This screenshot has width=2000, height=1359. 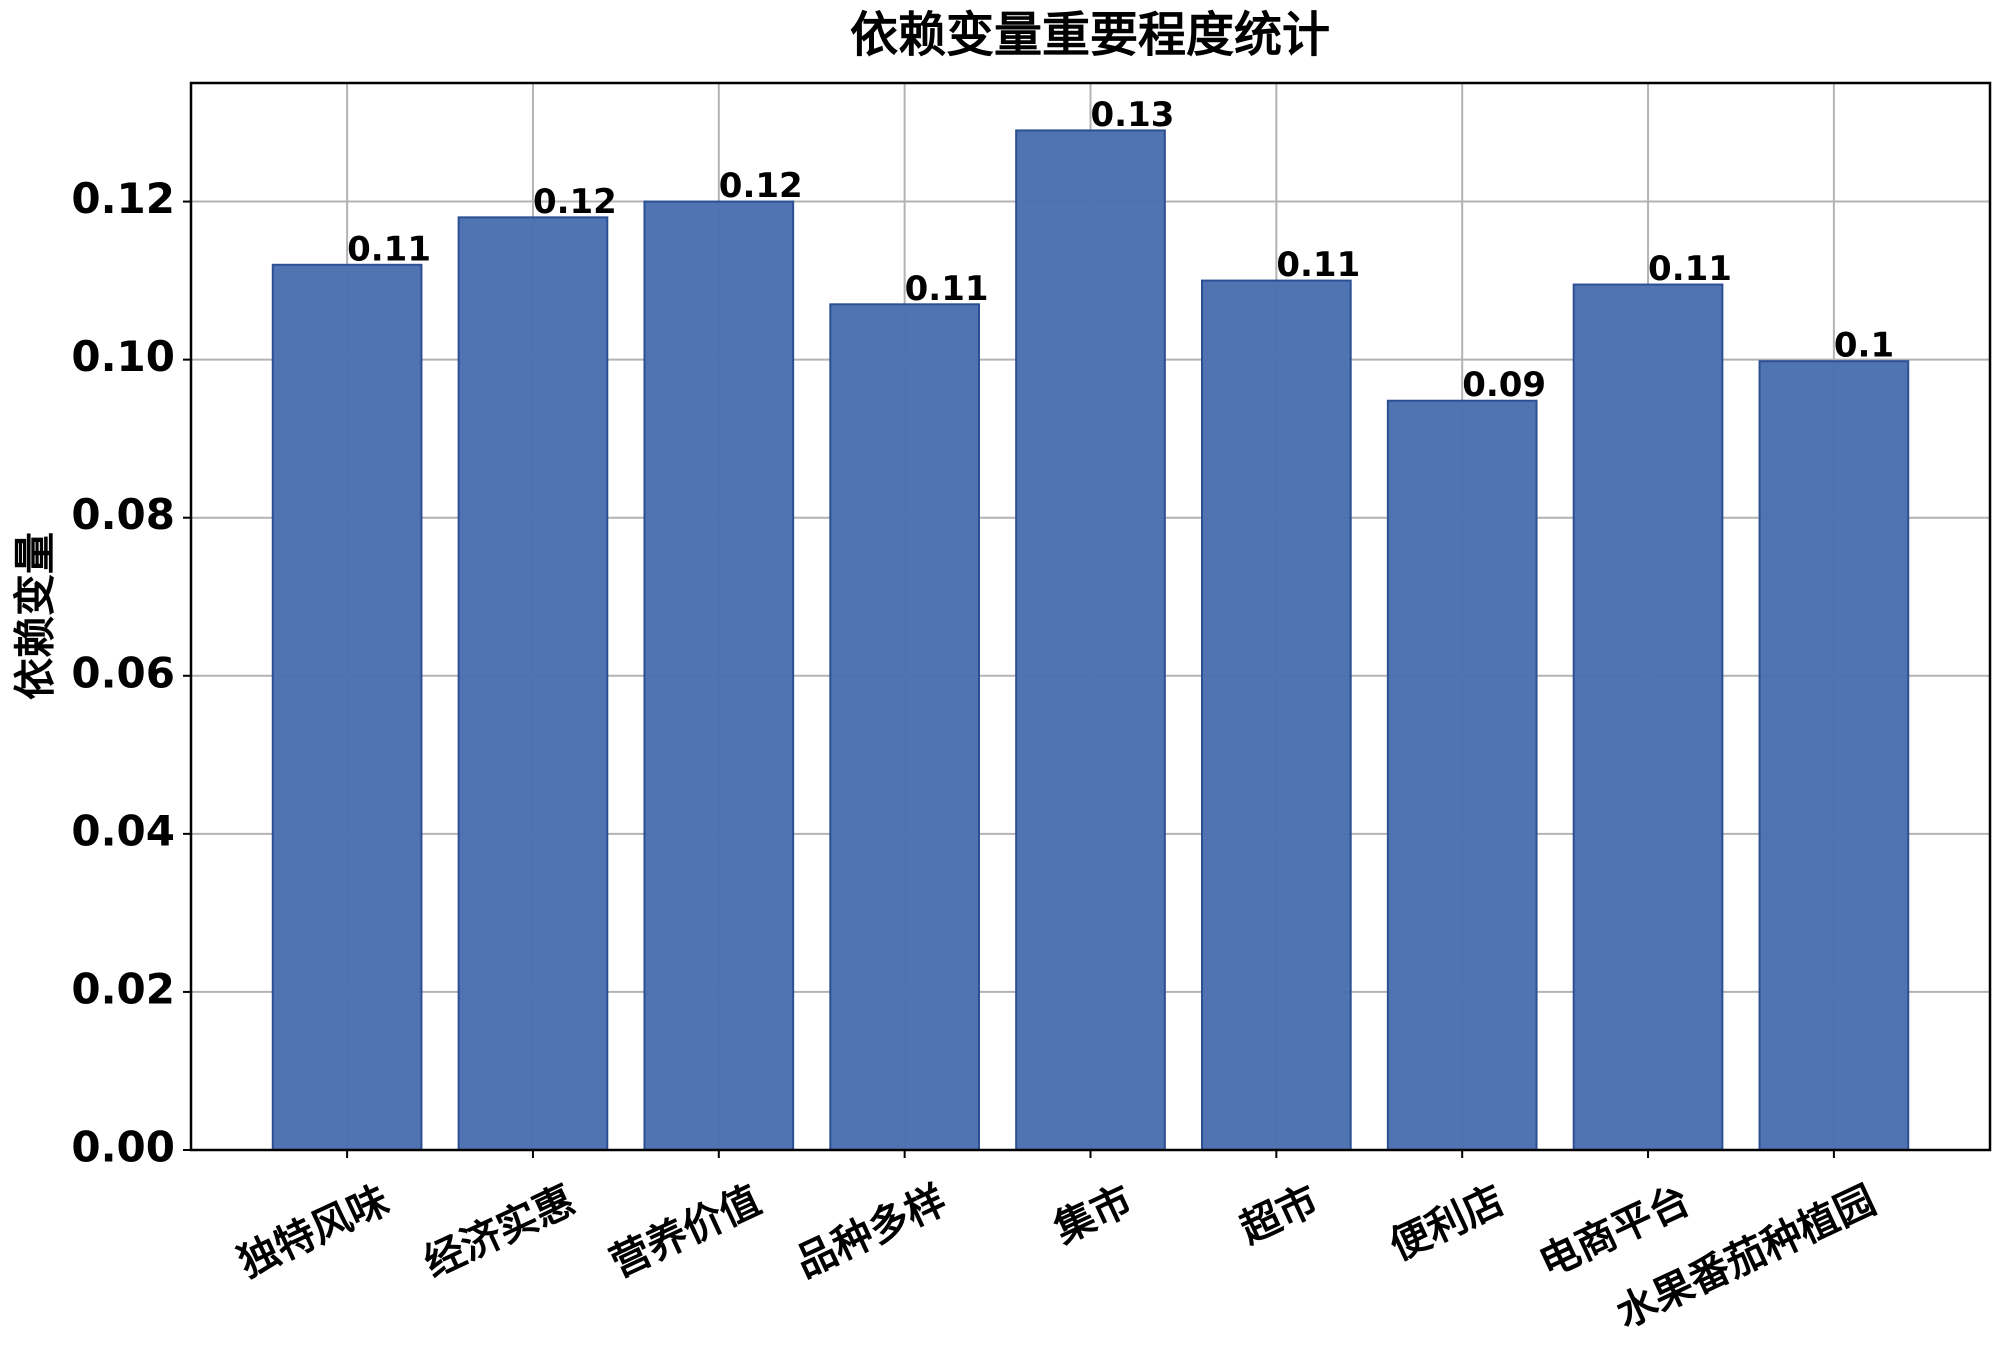 What do you see at coordinates (871, 1231) in the screenshot?
I see `x-tick-label: 品种多样` at bounding box center [871, 1231].